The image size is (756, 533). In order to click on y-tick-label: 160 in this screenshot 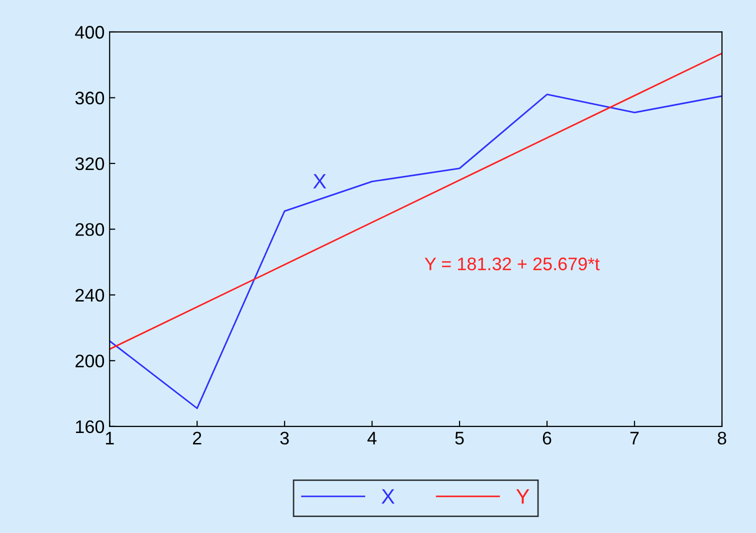, I will do `click(90, 427)`.